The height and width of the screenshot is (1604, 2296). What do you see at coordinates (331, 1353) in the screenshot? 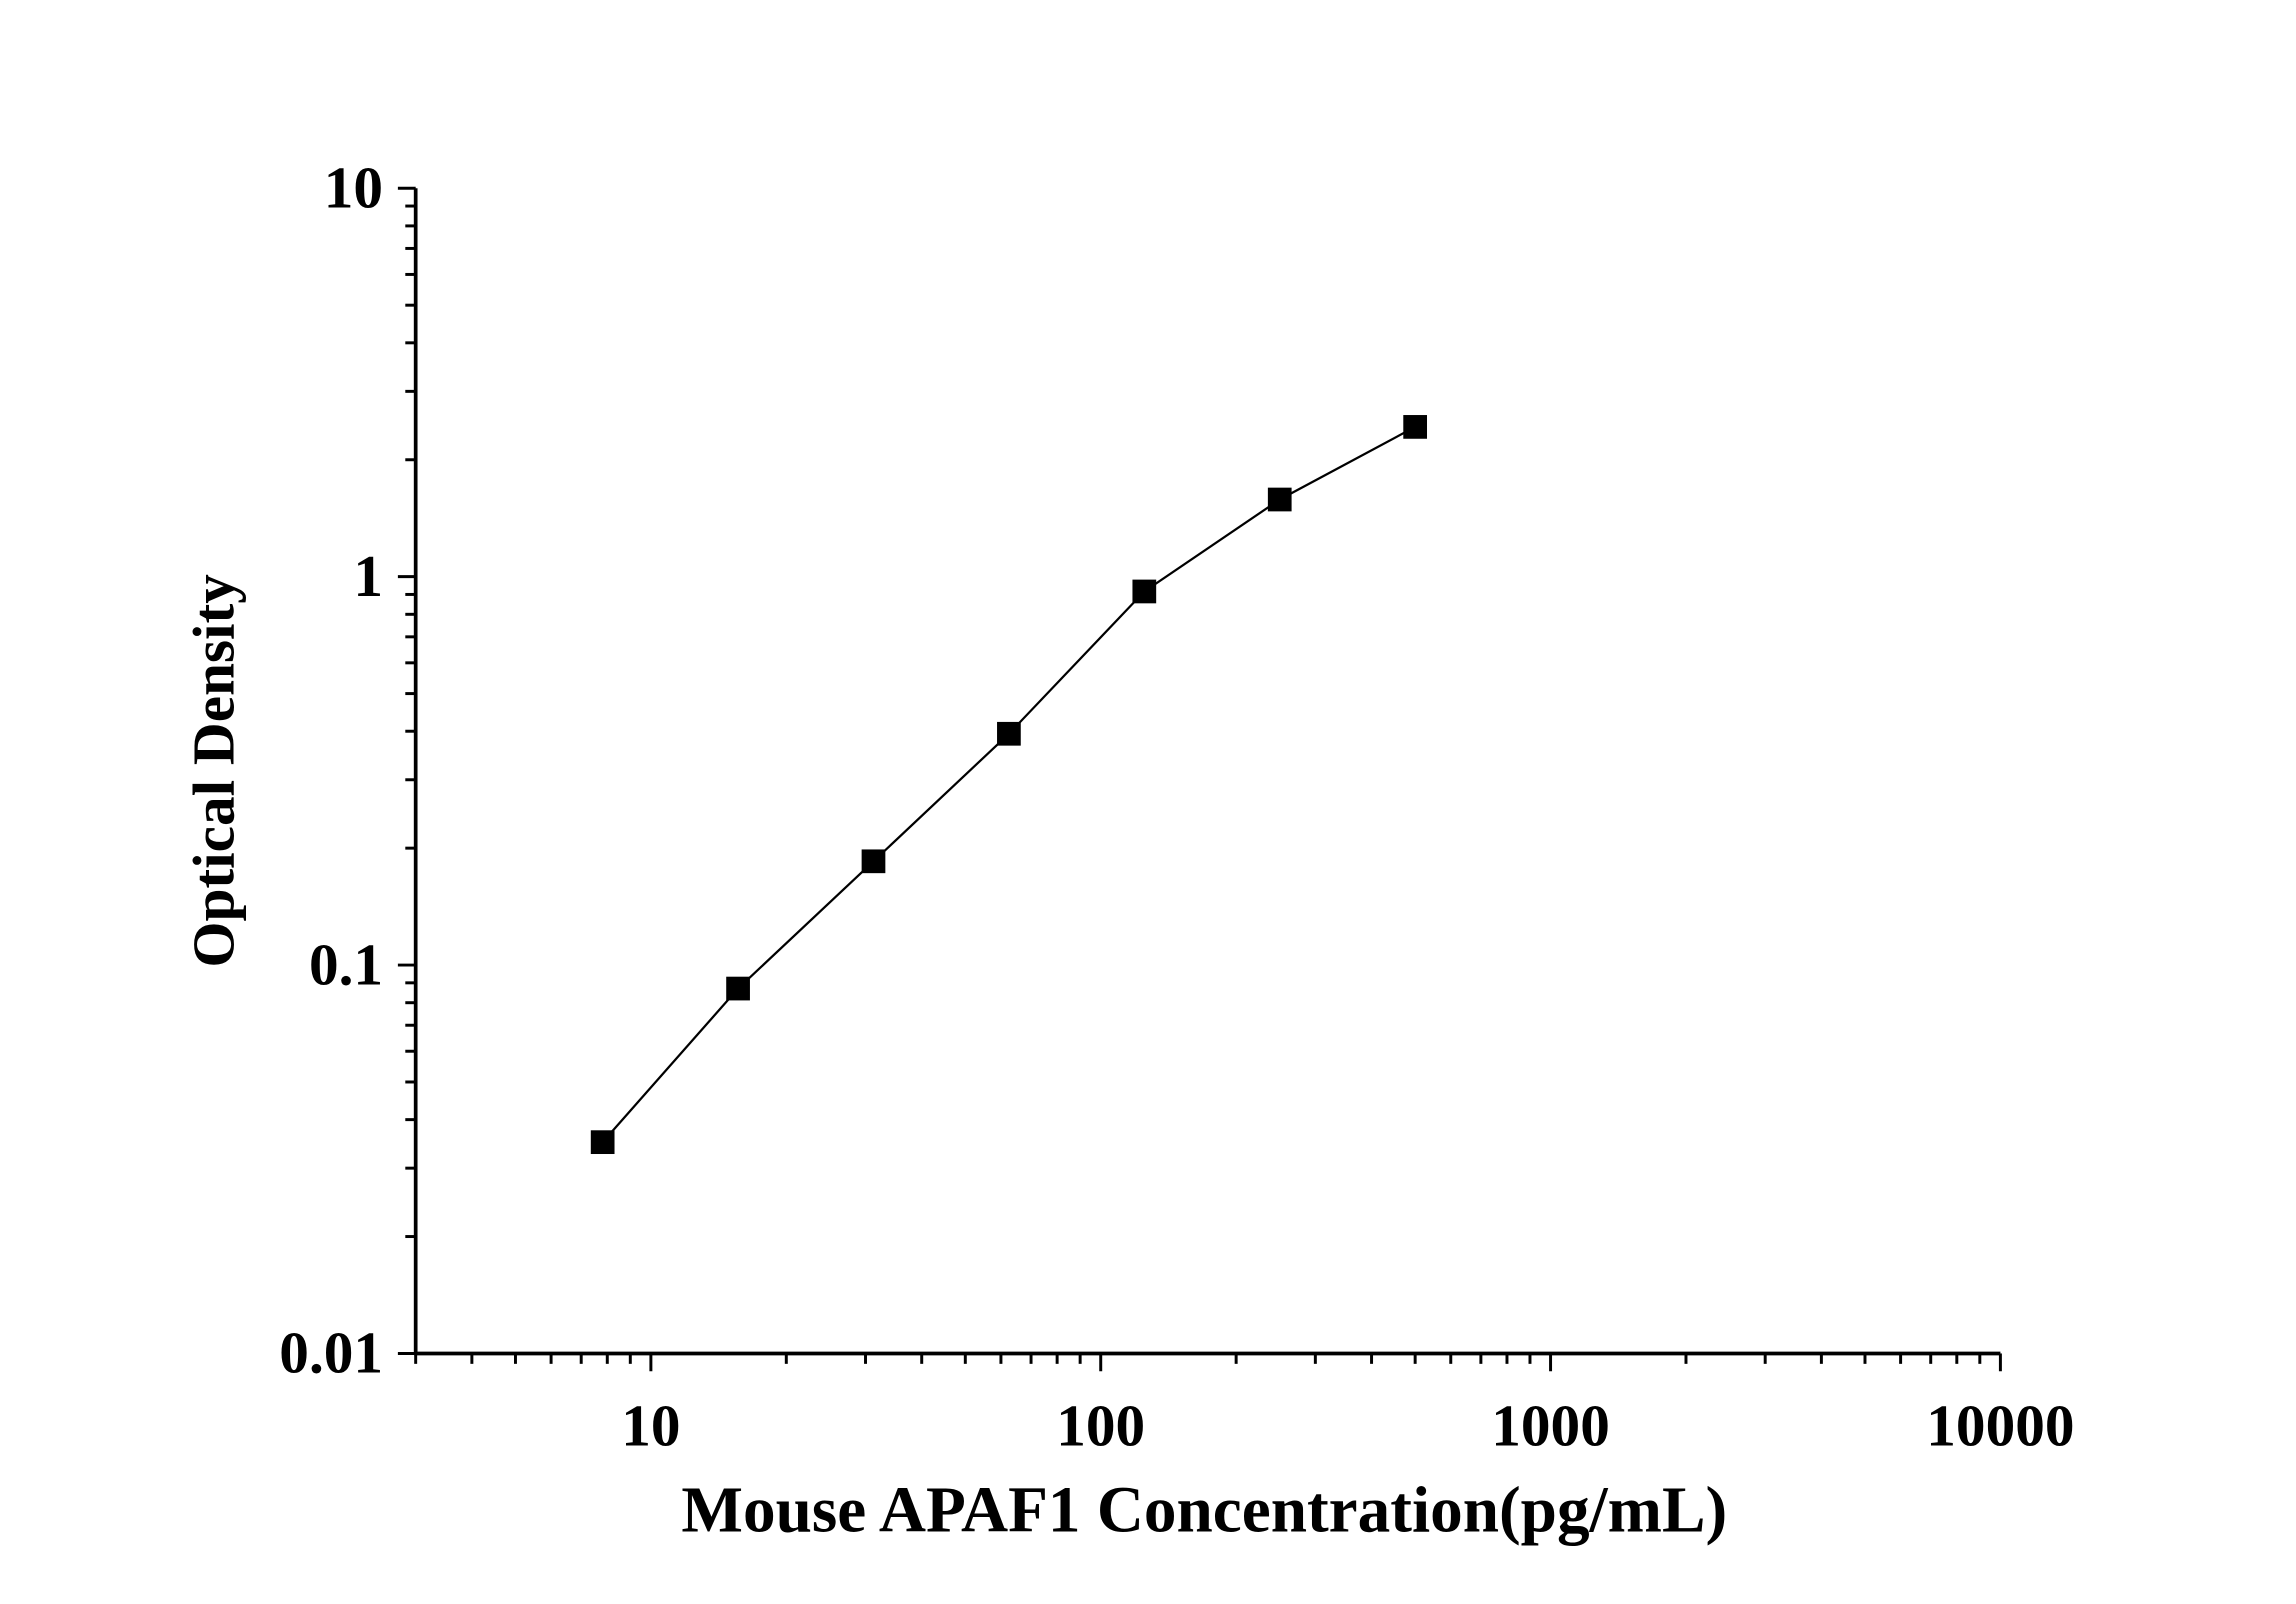
I see `y-tick-label: 0.01` at bounding box center [331, 1353].